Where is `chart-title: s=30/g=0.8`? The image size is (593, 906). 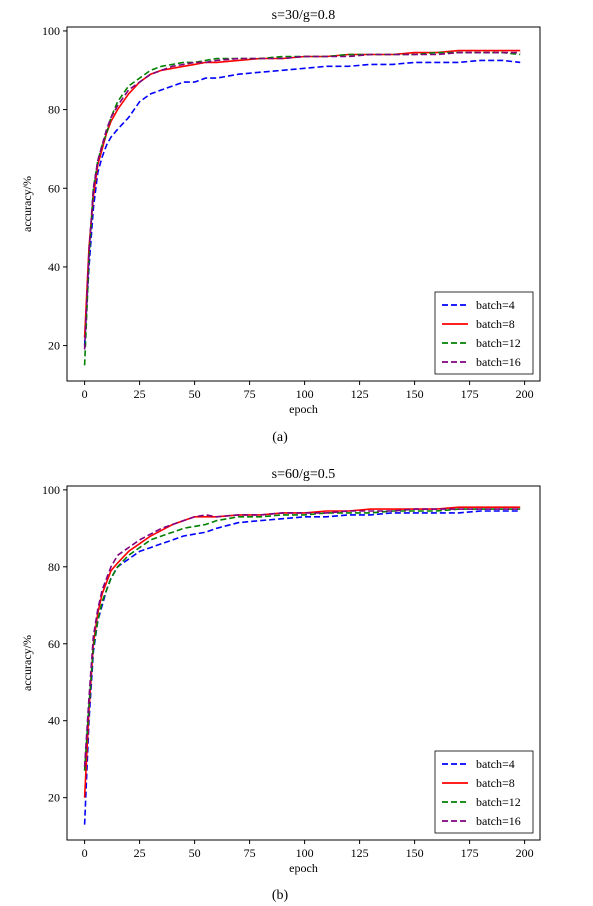
chart-title: s=30/g=0.8 is located at coordinates (304, 15).